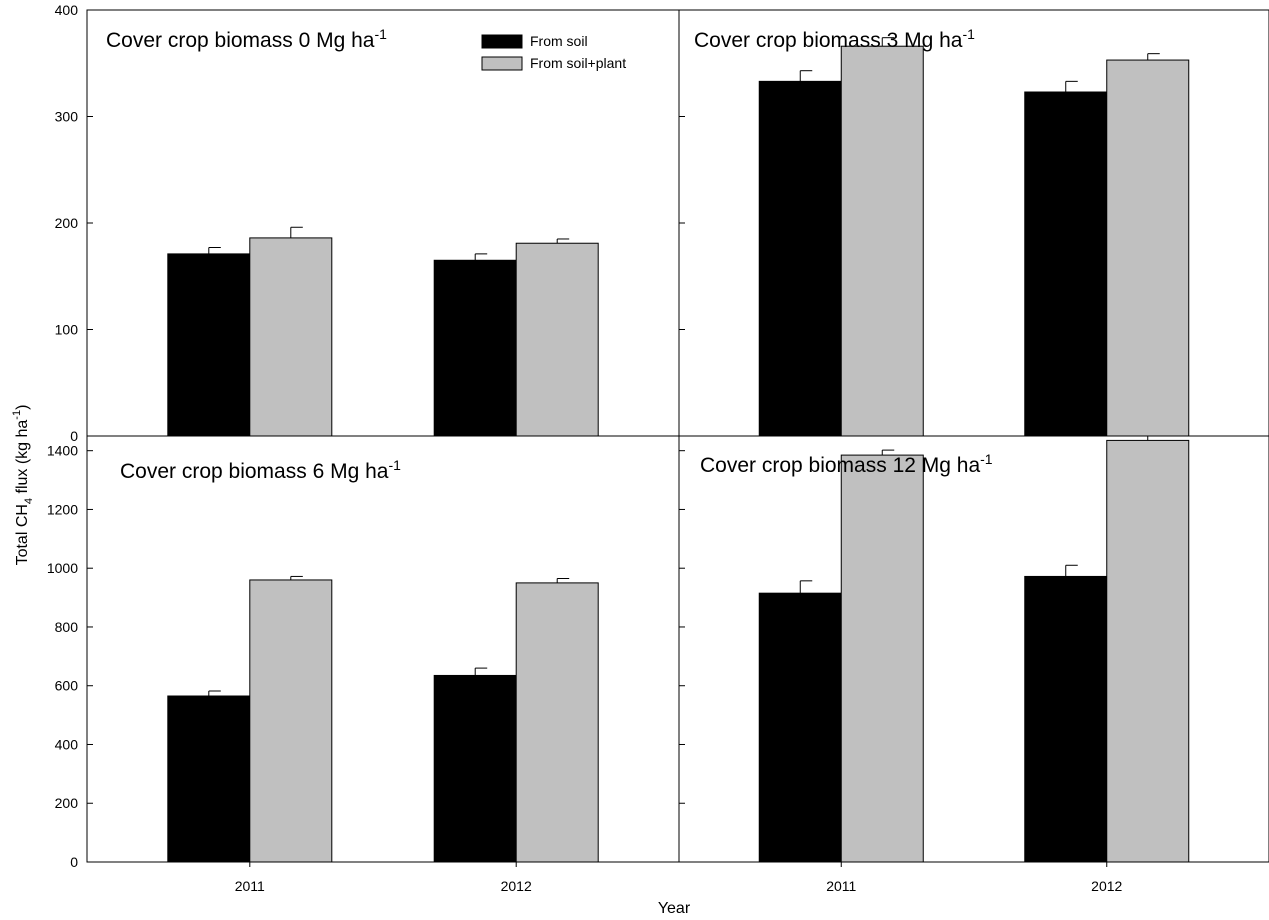 The image size is (1269, 920). Describe the element at coordinates (246, 39) in the screenshot. I see `panel-title: Cover crop biomass 0 Mg ha-1` at that location.